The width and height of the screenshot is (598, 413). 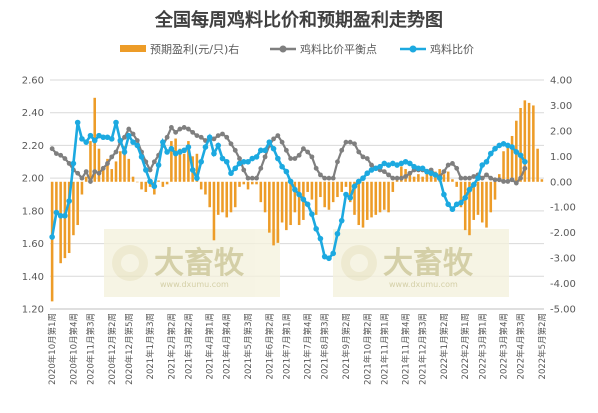 What do you see at coordinates (423, 349) in the screenshot?
I see `x-tick-label: 2021年12月第3周` at bounding box center [423, 349].